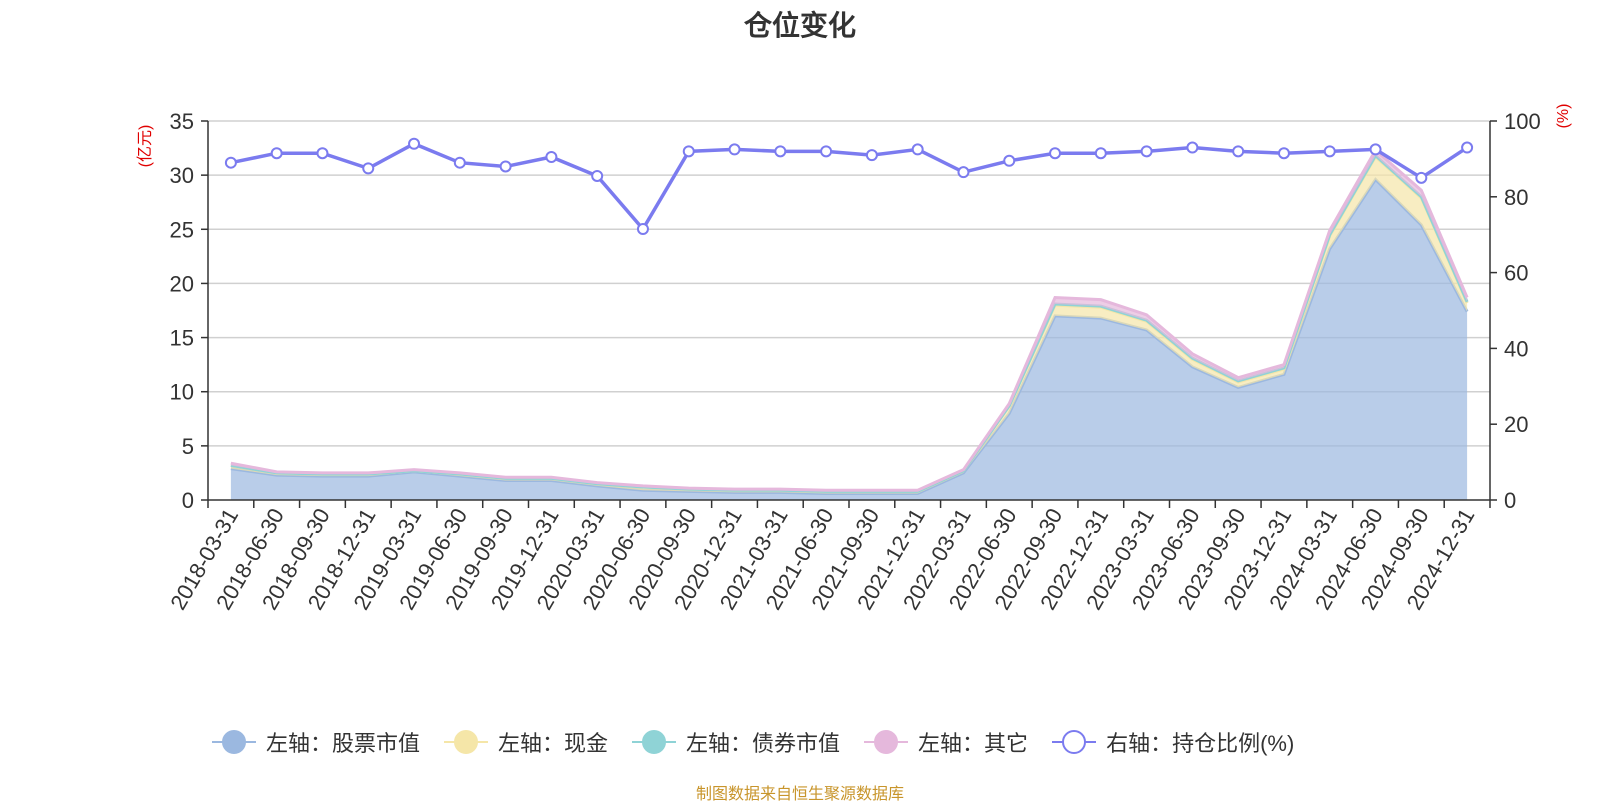  Describe the element at coordinates (188, 500) in the screenshot. I see `left-tick-label: 0` at that location.